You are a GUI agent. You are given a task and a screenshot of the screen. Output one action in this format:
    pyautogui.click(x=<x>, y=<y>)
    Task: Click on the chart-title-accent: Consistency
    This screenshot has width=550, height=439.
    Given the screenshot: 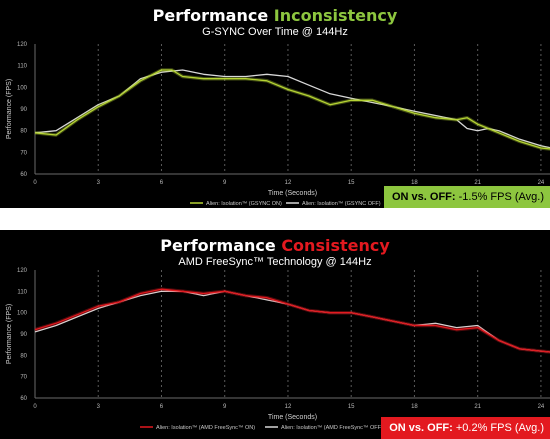 What is the action you would take?
    pyautogui.click(x=335, y=245)
    